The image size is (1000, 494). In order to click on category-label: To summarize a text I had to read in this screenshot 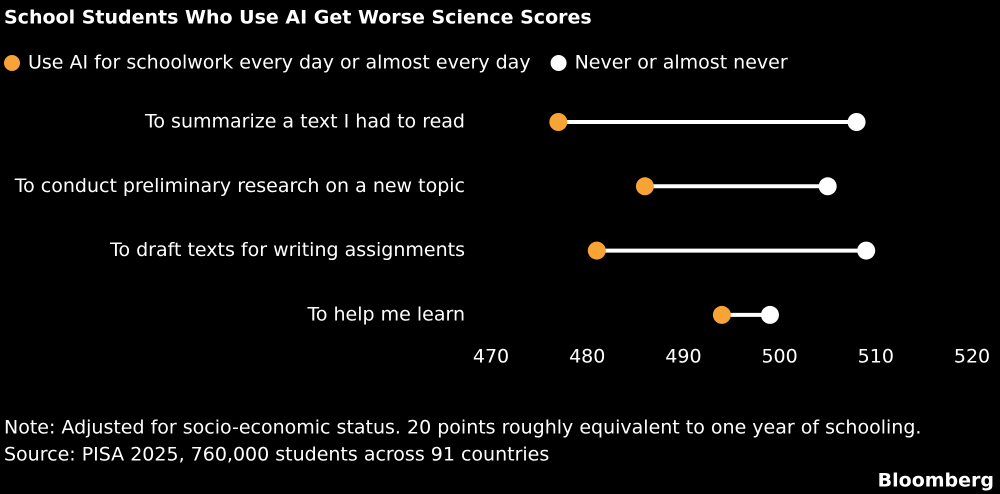, I will do `click(304, 122)`.